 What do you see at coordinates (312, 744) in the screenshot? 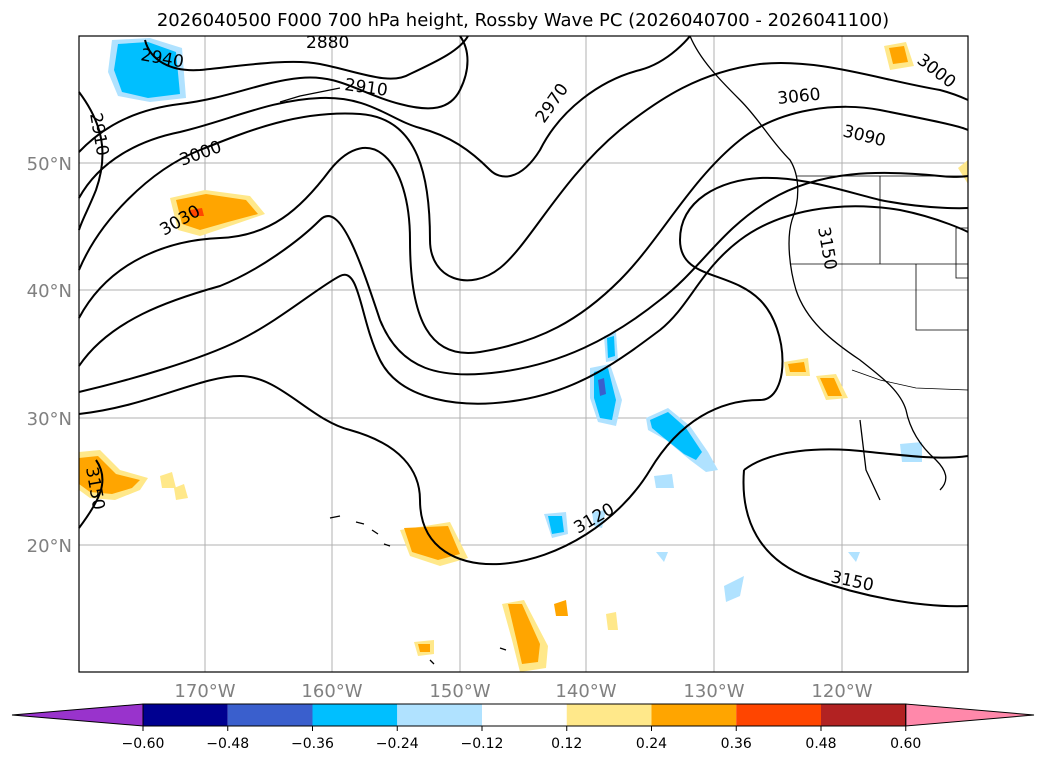
I see `colorbar-tick-label: −0.36` at bounding box center [312, 744].